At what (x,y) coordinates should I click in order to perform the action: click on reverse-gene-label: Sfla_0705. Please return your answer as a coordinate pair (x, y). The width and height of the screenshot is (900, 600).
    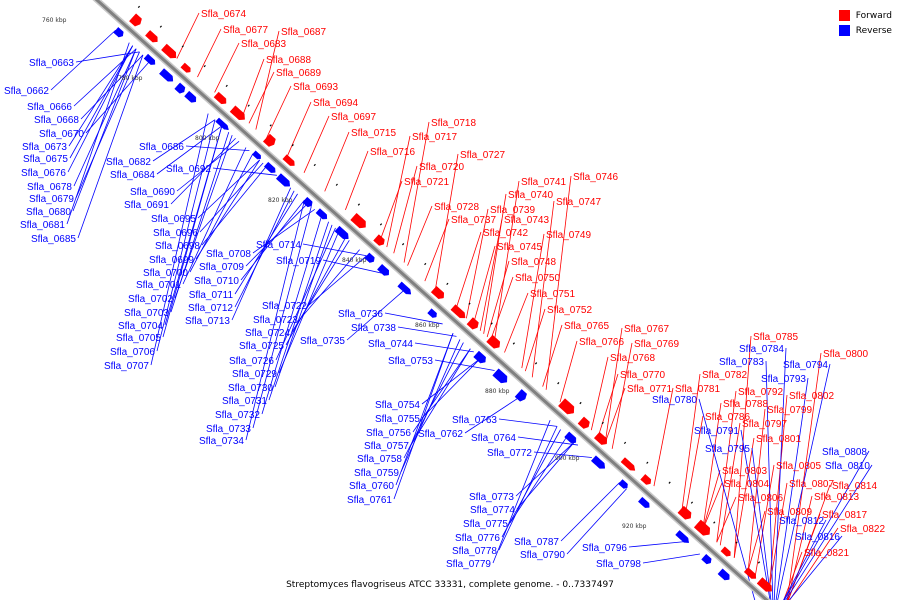
    Looking at the image, I should click on (138, 338).